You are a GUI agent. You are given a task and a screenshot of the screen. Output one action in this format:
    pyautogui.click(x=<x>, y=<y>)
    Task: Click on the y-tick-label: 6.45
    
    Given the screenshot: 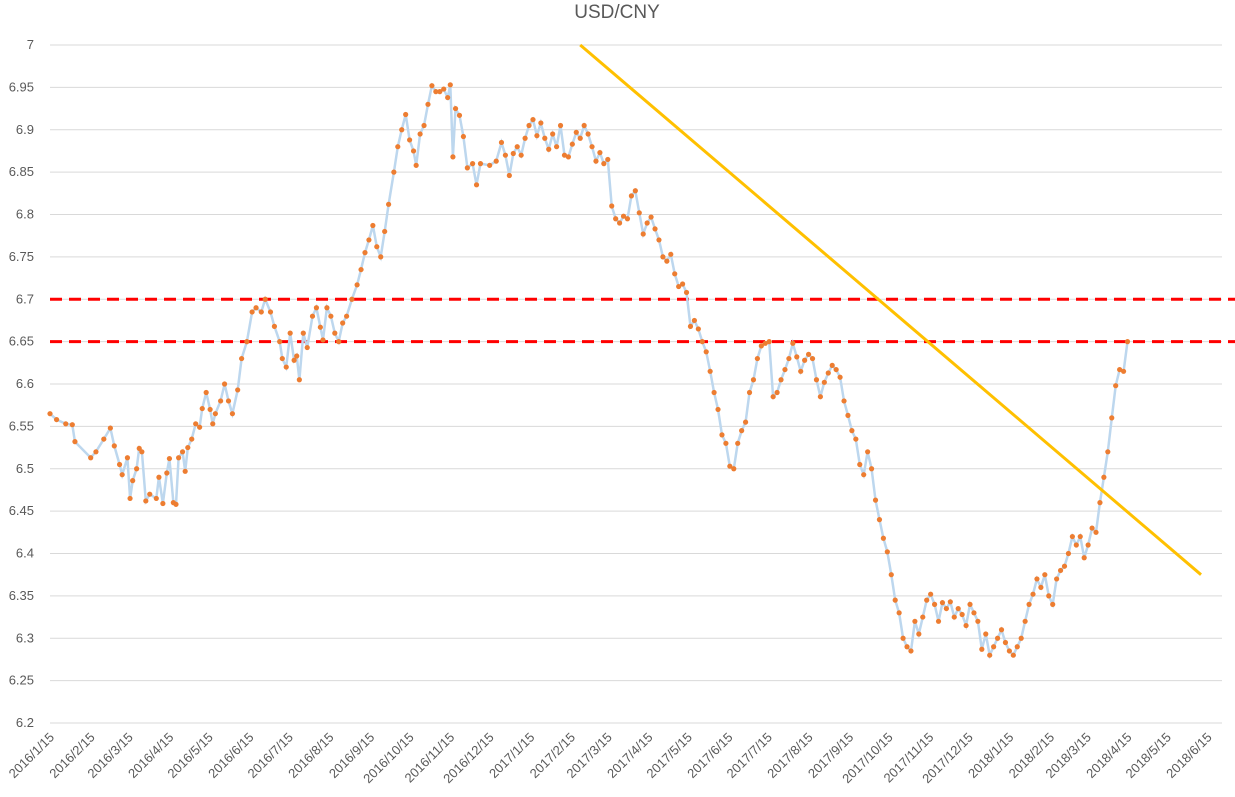 What is the action you would take?
    pyautogui.click(x=21, y=510)
    